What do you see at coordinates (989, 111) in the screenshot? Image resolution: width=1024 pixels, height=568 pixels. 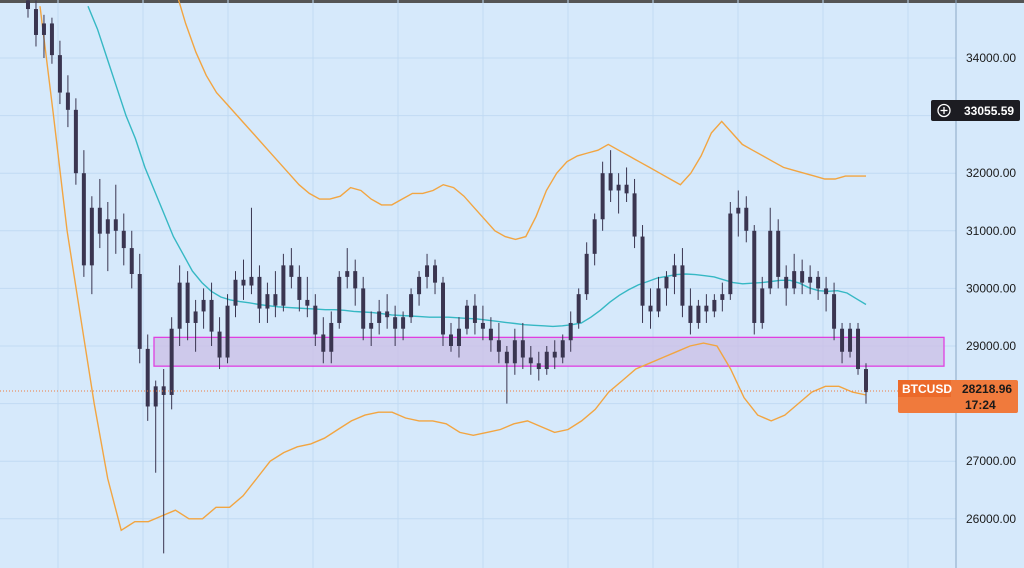 I see `crosshair-price-label: 33055.59` at bounding box center [989, 111].